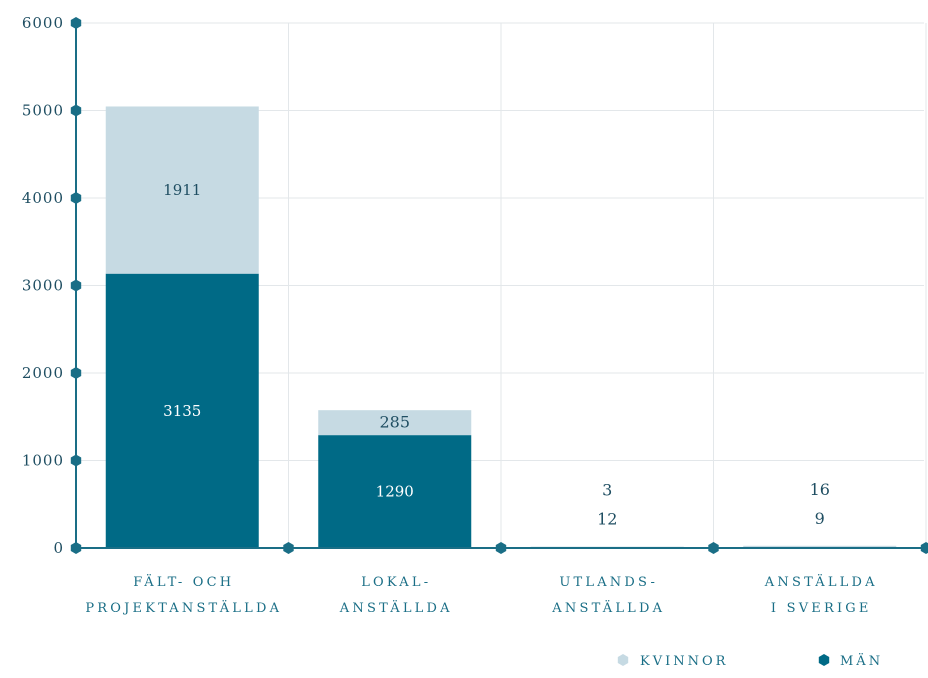 This screenshot has height=678, width=928. What do you see at coordinates (750, 660) in the screenshot?
I see `legend: KVINNOR MÄN` at bounding box center [750, 660].